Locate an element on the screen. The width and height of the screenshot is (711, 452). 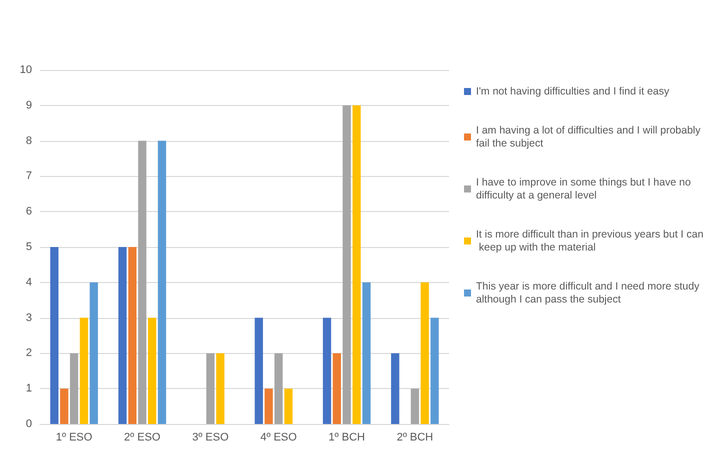
y-tick-label: 0 is located at coordinates (29, 424).